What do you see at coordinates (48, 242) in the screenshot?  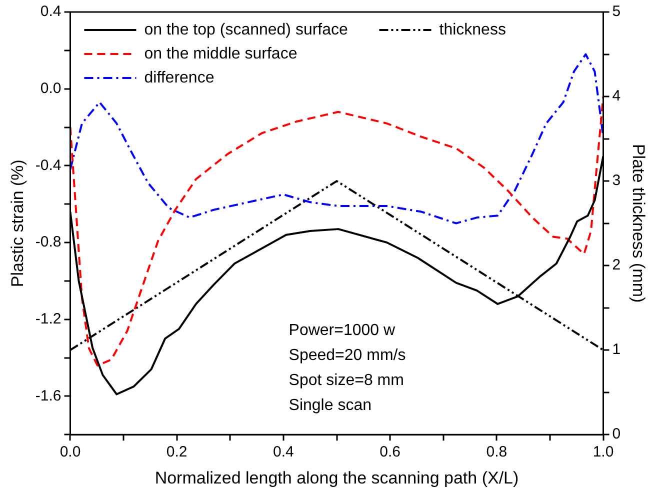 I see `y-tick-label: -0.8` at bounding box center [48, 242].